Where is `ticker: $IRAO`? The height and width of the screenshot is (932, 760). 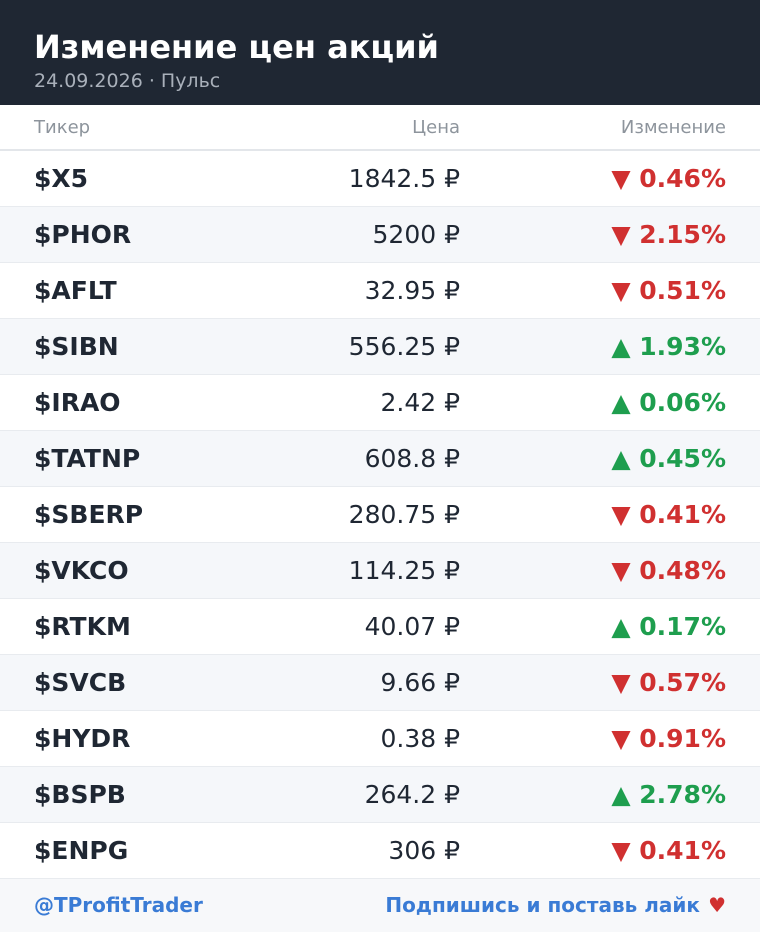 ticker: $IRAO is located at coordinates (77, 402).